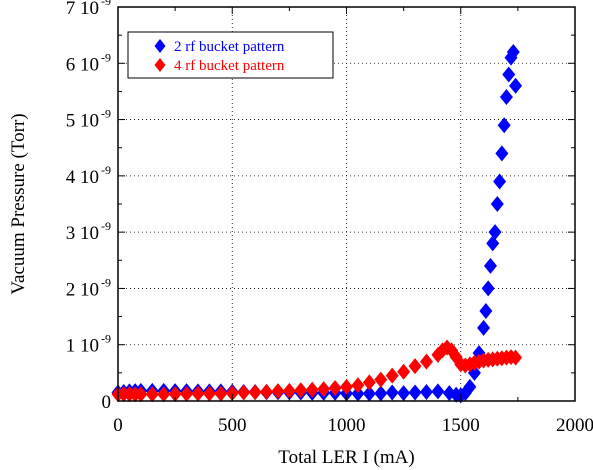 The height and width of the screenshot is (470, 593). Describe the element at coordinates (18, 203) in the screenshot. I see `y-axis-label: Vacuum Pressure (Torr)` at that location.